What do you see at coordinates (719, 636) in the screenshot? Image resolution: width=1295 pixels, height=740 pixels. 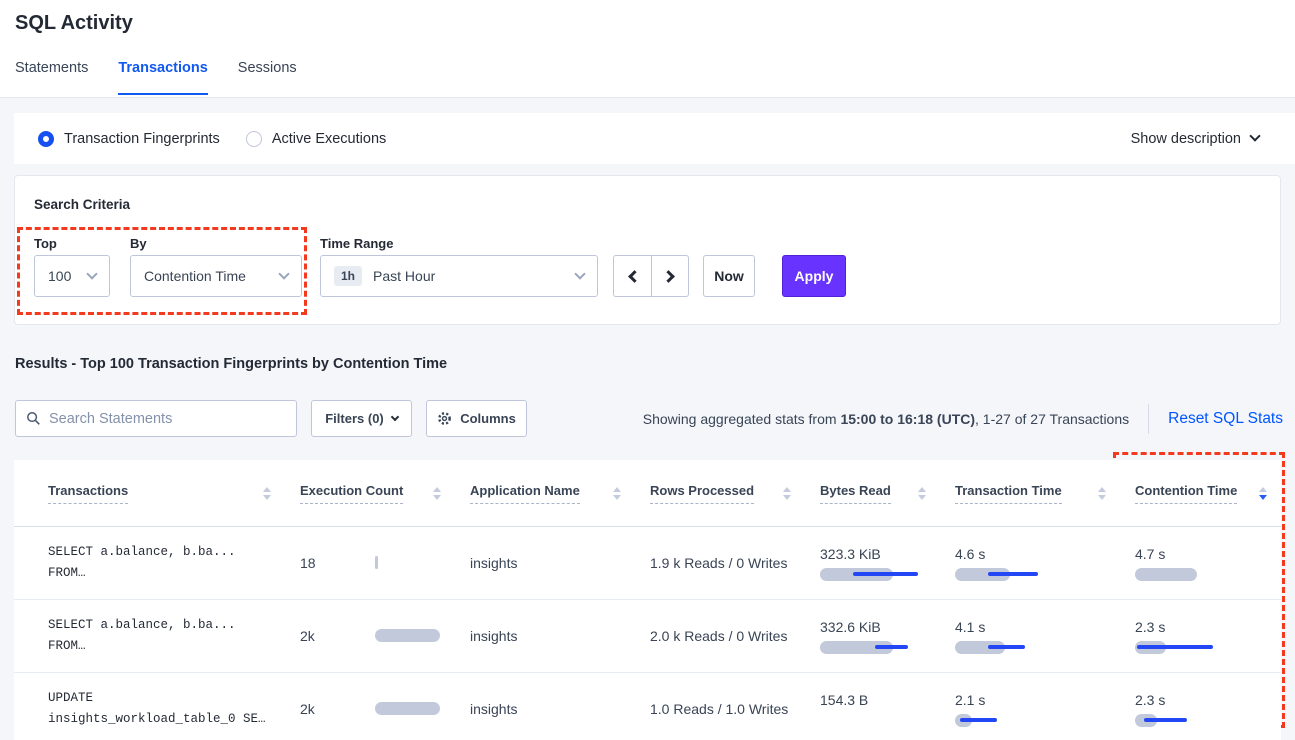 I see `rows-processed-cell: 2.0 k Reads / 0 Writes` at bounding box center [719, 636].